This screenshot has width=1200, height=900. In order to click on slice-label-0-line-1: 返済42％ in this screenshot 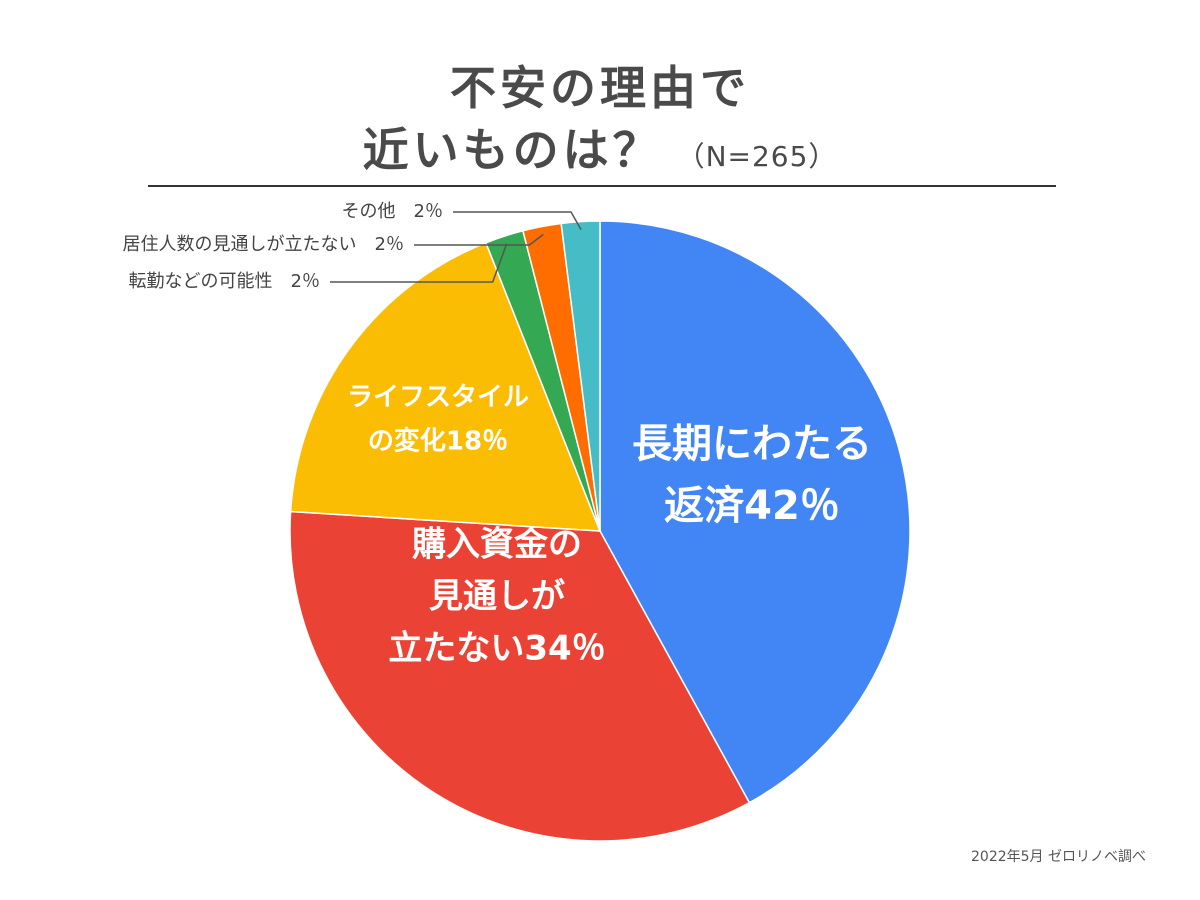, I will do `click(752, 506)`.